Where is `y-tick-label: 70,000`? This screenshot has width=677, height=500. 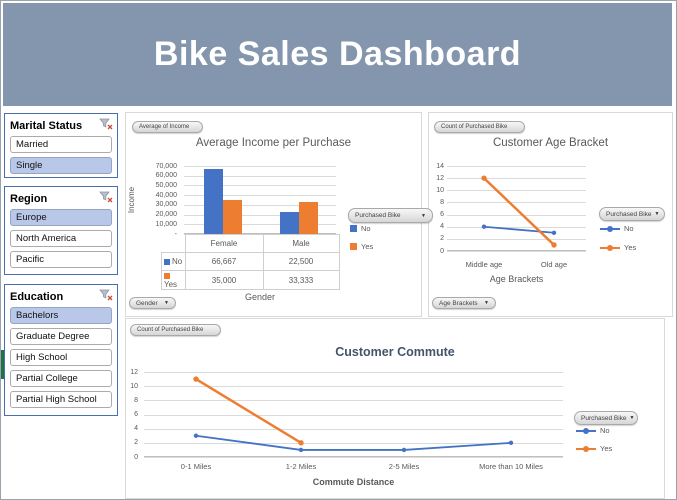 y-tick-label: 70,000 is located at coordinates (166, 166).